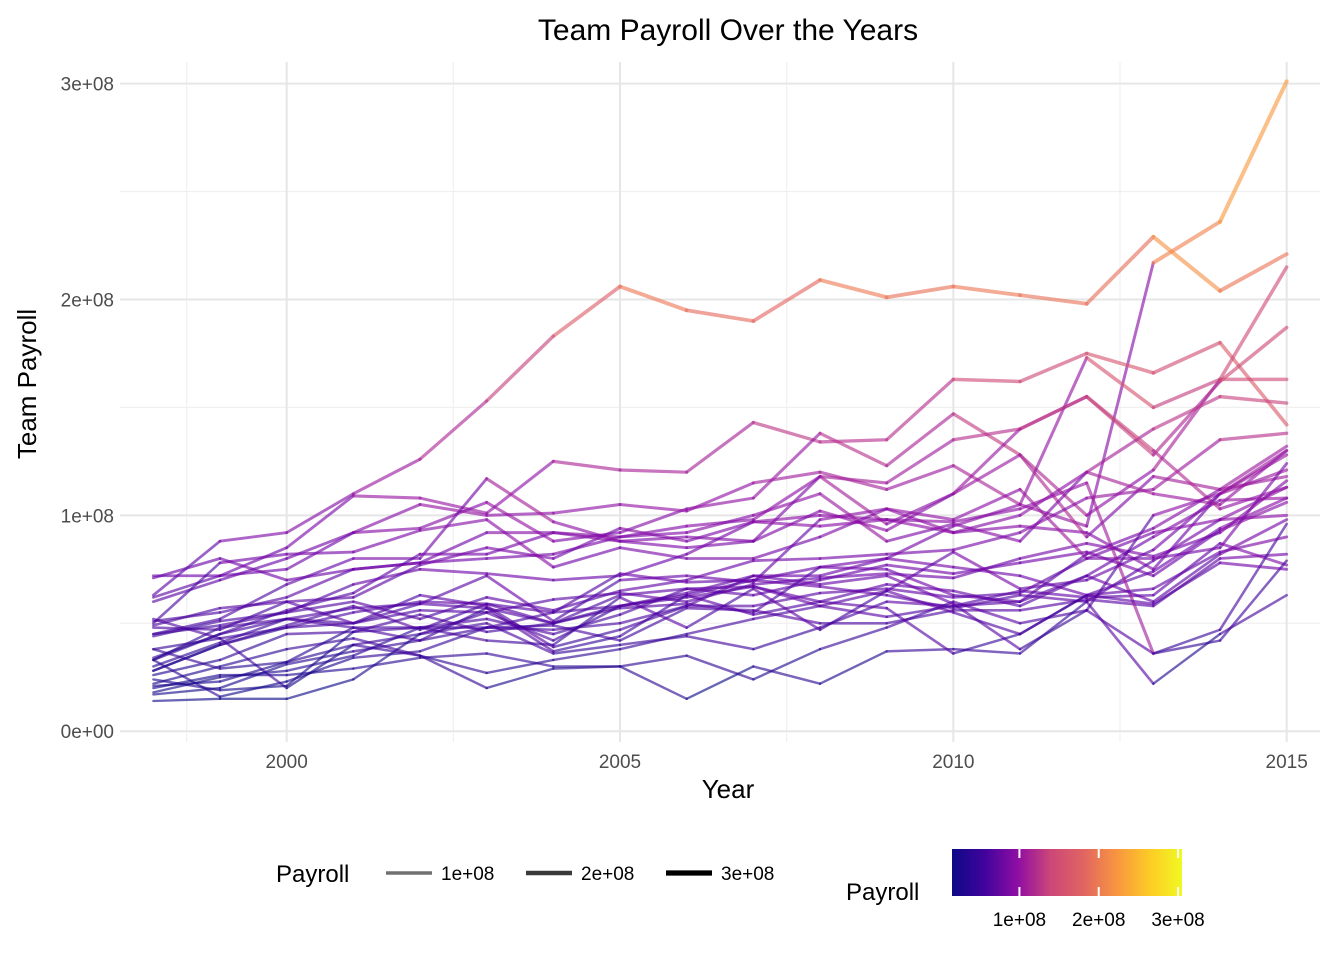  Describe the element at coordinates (620, 762) in the screenshot. I see `x-tick-label-1: 2005` at that location.